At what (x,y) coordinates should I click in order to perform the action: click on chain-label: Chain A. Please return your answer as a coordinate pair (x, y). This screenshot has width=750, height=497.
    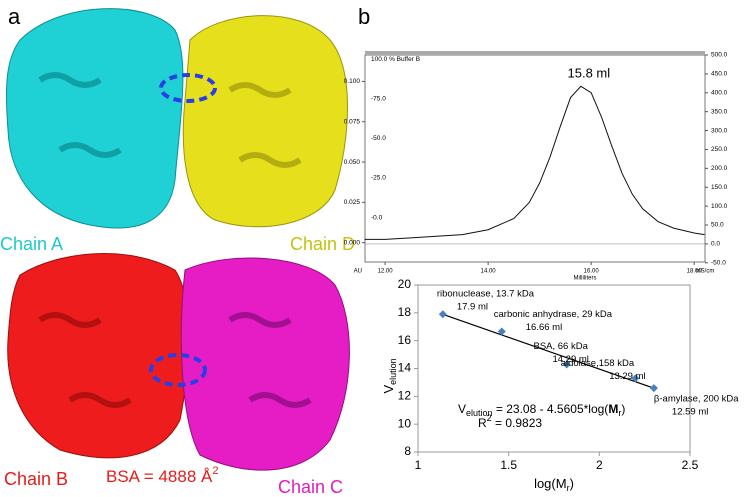
    Looking at the image, I should click on (31, 244).